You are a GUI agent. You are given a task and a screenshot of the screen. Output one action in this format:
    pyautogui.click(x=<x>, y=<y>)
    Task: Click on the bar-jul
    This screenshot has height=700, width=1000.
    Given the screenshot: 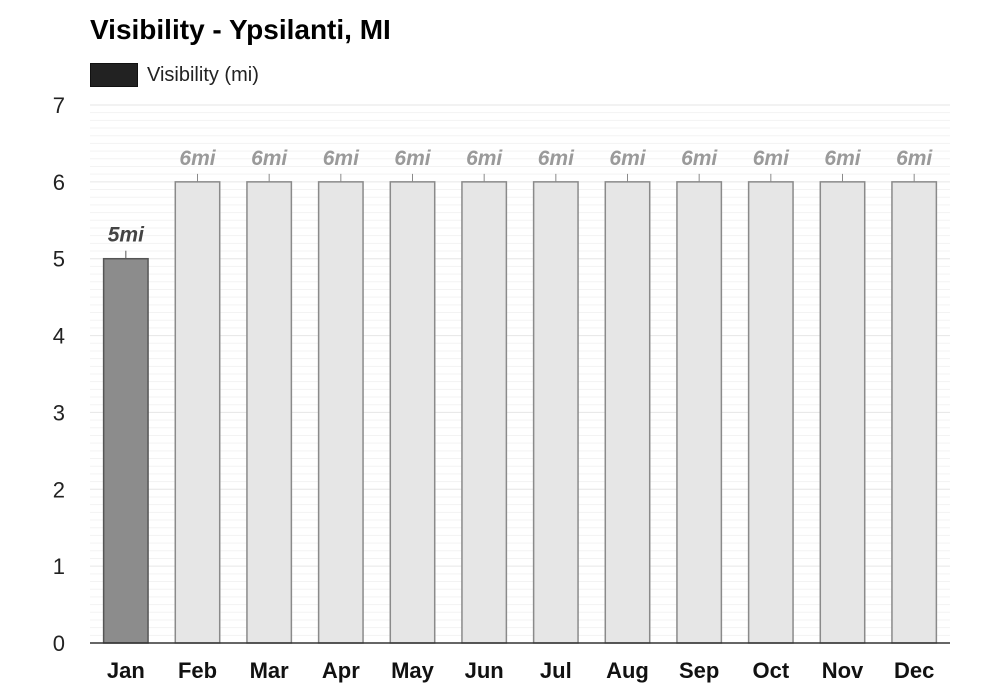 What is the action you would take?
    pyautogui.click(x=555, y=412)
    